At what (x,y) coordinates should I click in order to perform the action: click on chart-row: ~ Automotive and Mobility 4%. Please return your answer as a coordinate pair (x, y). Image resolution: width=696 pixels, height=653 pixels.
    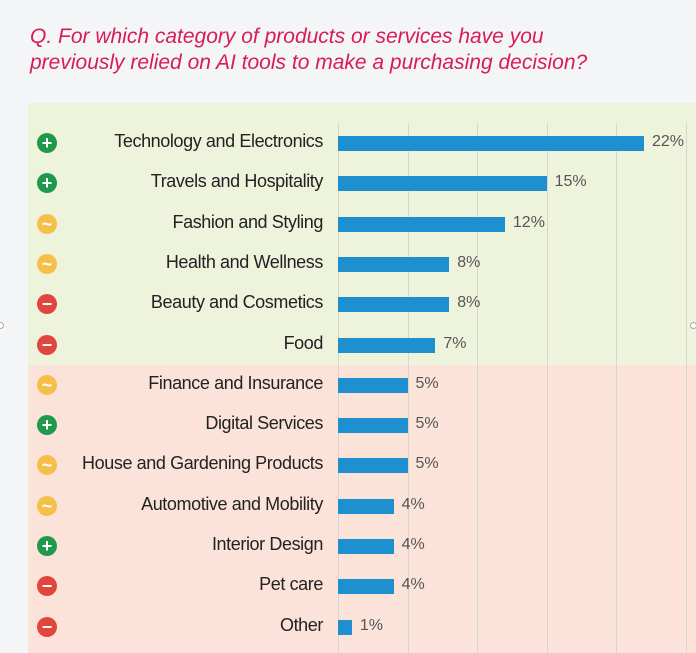
    Looking at the image, I should click on (362, 506).